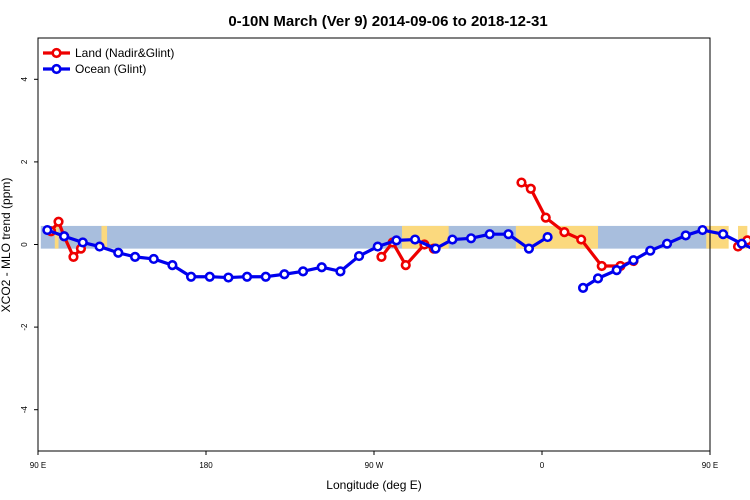 The width and height of the screenshot is (750, 500). I want to click on y-tick-label: 4, so click(24, 79).